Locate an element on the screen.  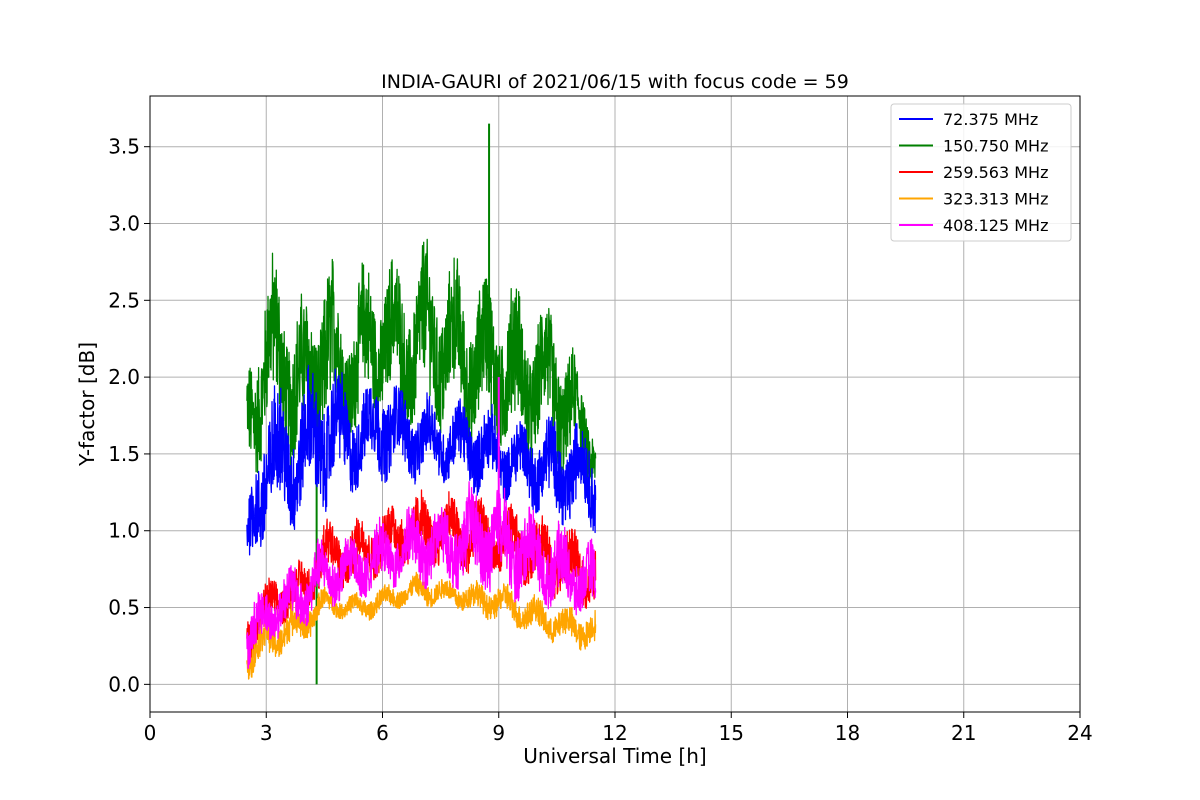
legend-label: 72.375 MHz is located at coordinates (990, 119).